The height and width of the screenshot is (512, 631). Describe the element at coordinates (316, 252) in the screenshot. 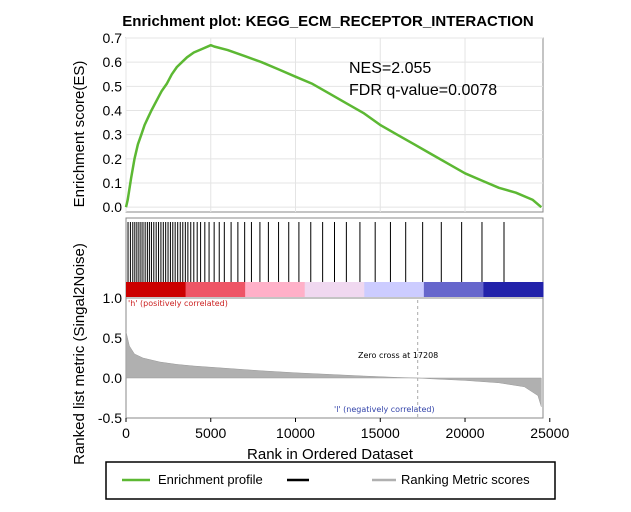

I see `hit-lines` at that location.